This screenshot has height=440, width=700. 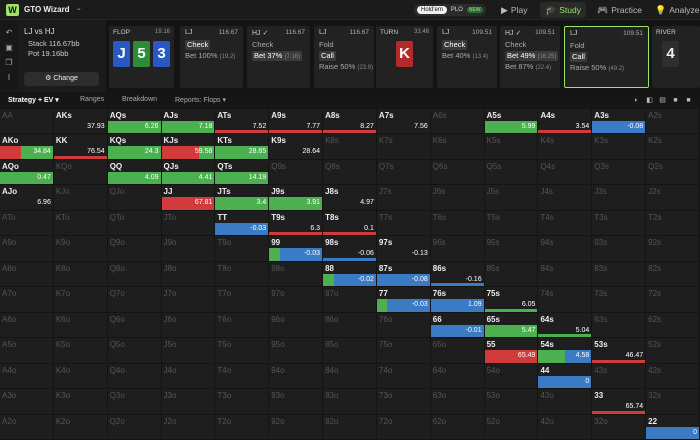 What do you see at coordinates (404, 57) in the screenshot?
I see `turn-board: TURN 33.48 K` at bounding box center [404, 57].